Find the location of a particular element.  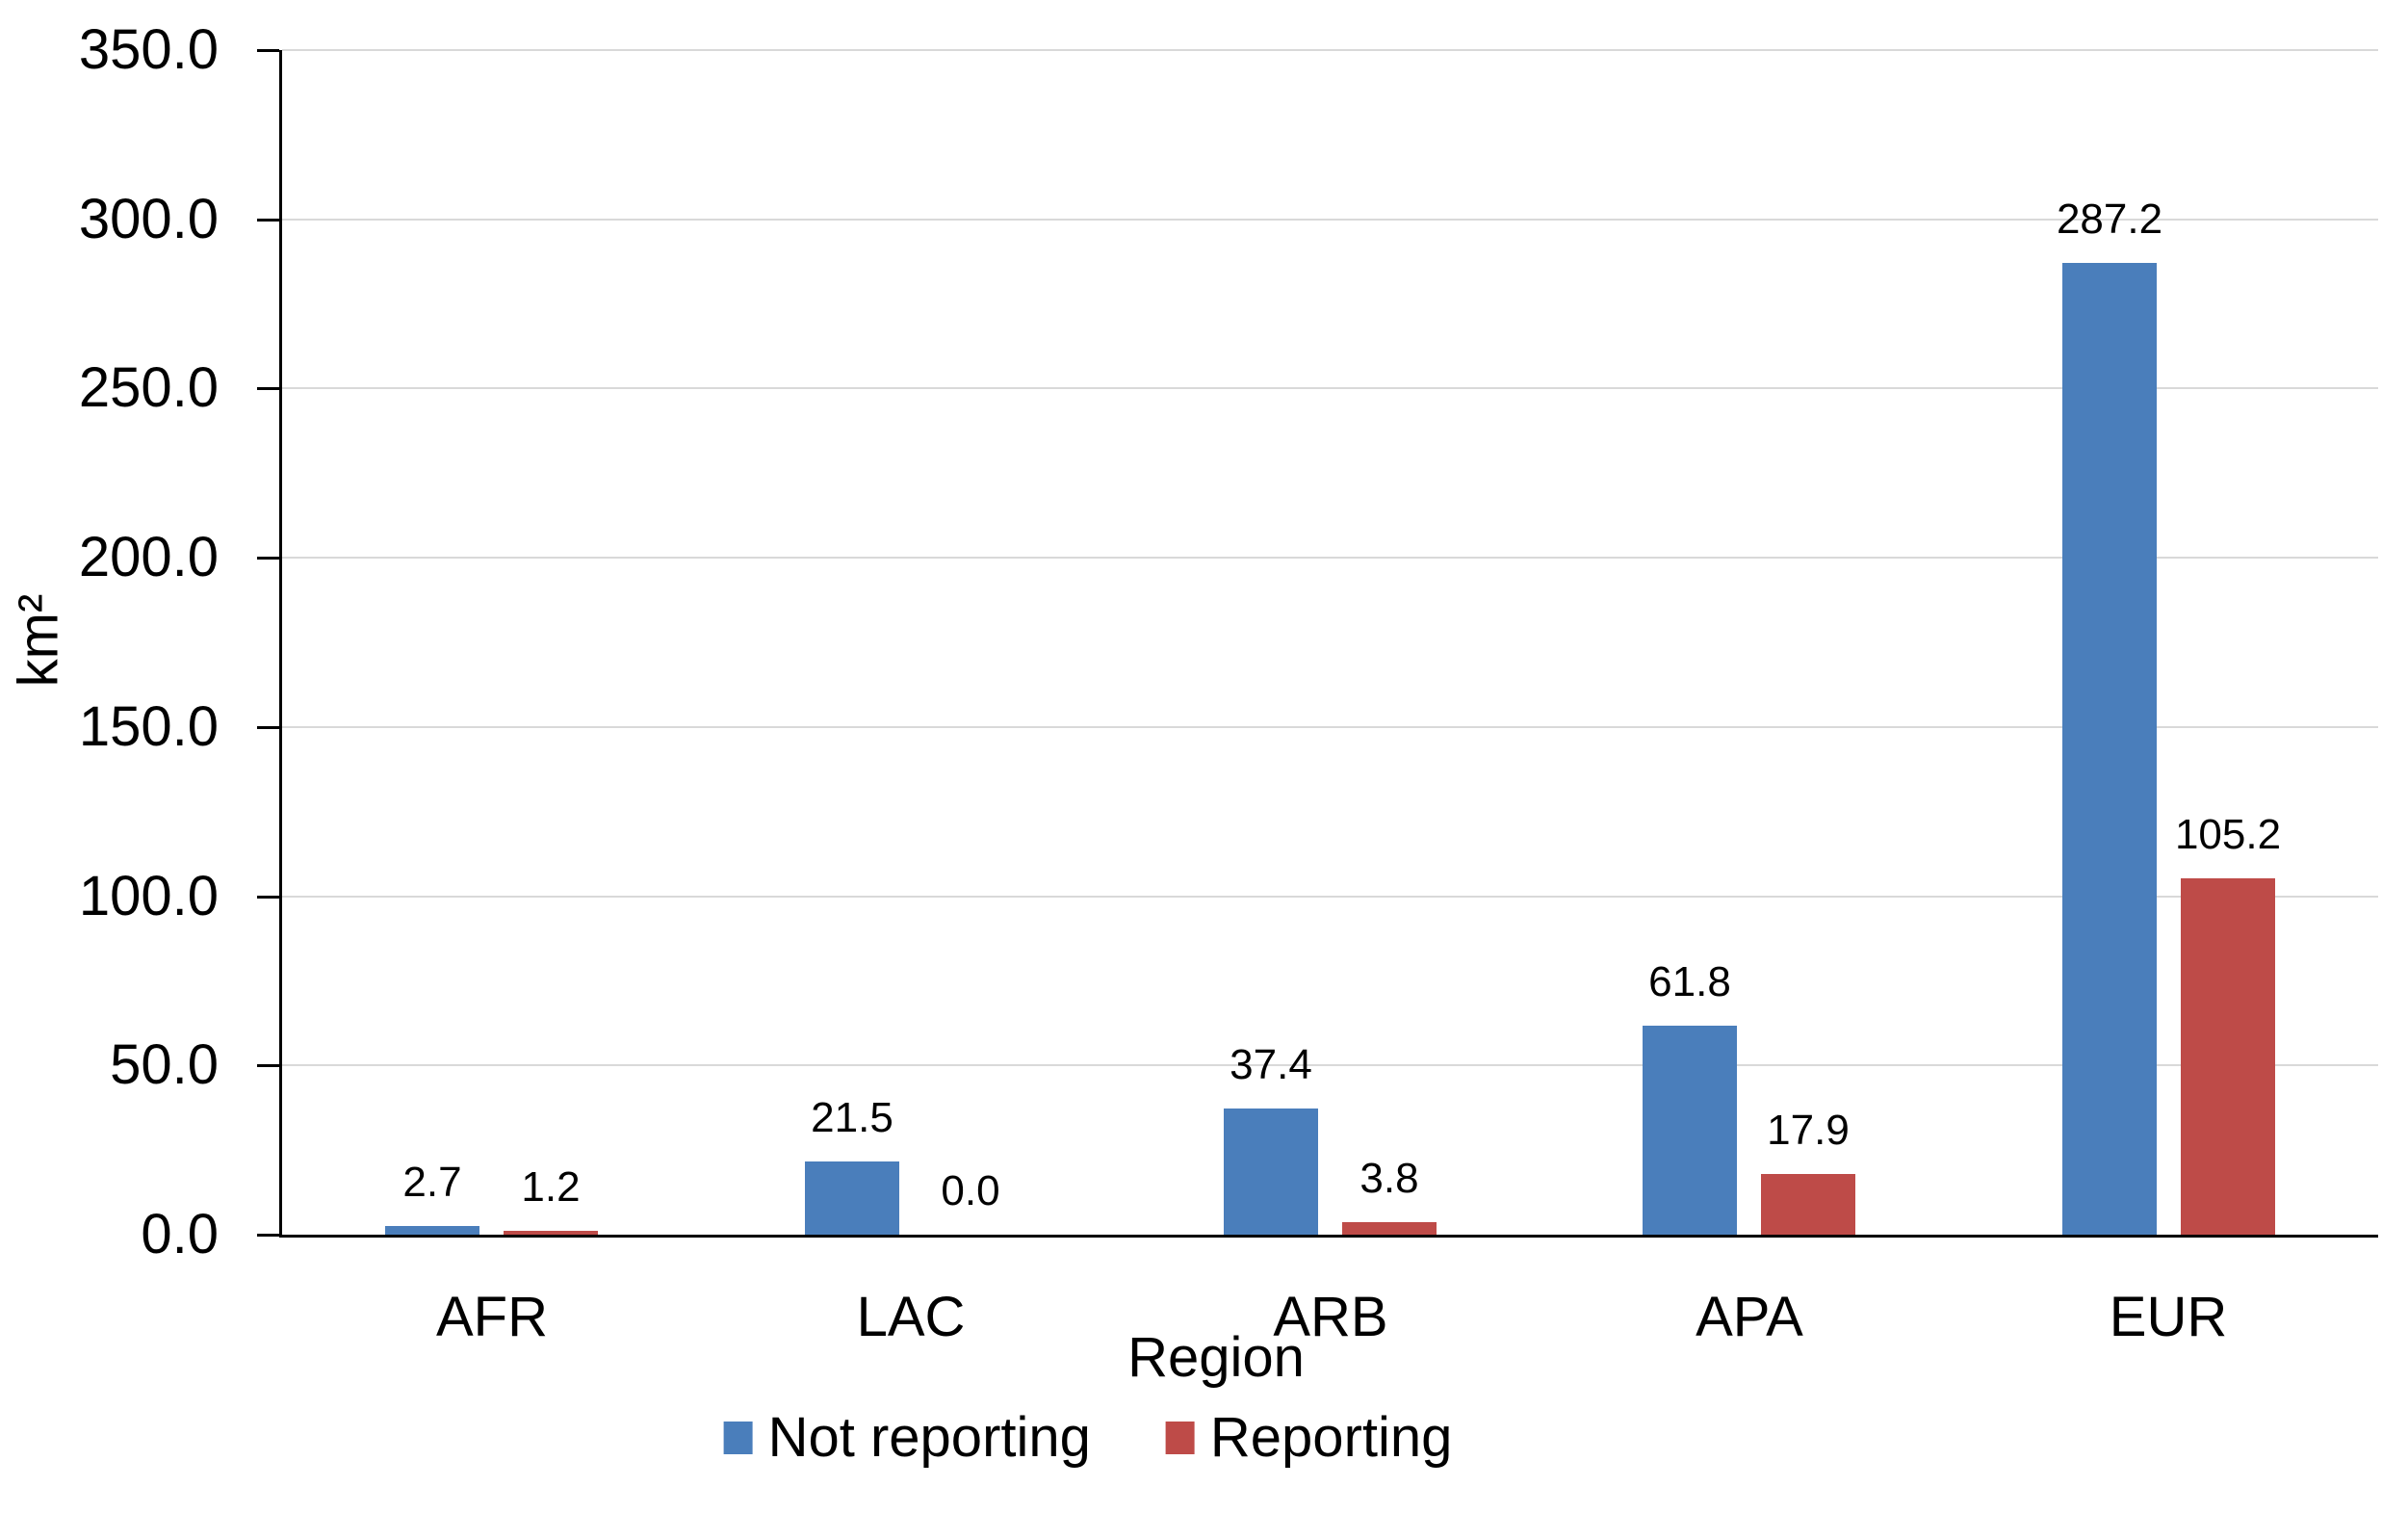

y-tick-label-250: 250.0 is located at coordinates (148, 387).